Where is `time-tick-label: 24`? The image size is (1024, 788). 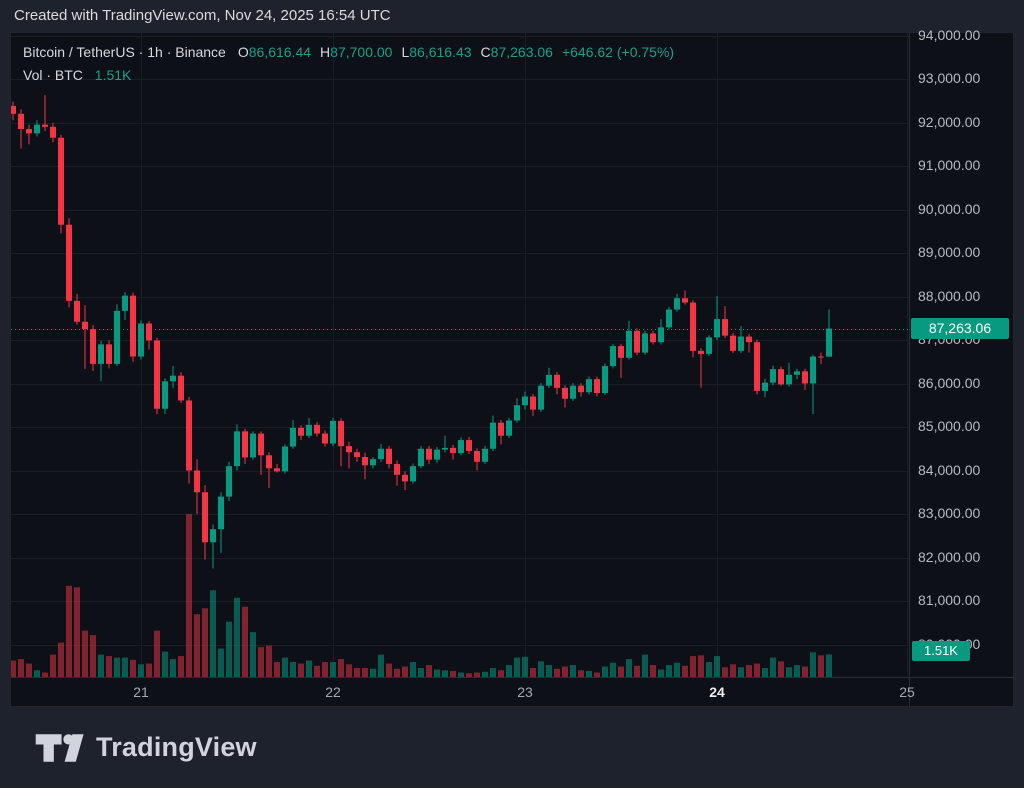
time-tick-label: 24 is located at coordinates (717, 692).